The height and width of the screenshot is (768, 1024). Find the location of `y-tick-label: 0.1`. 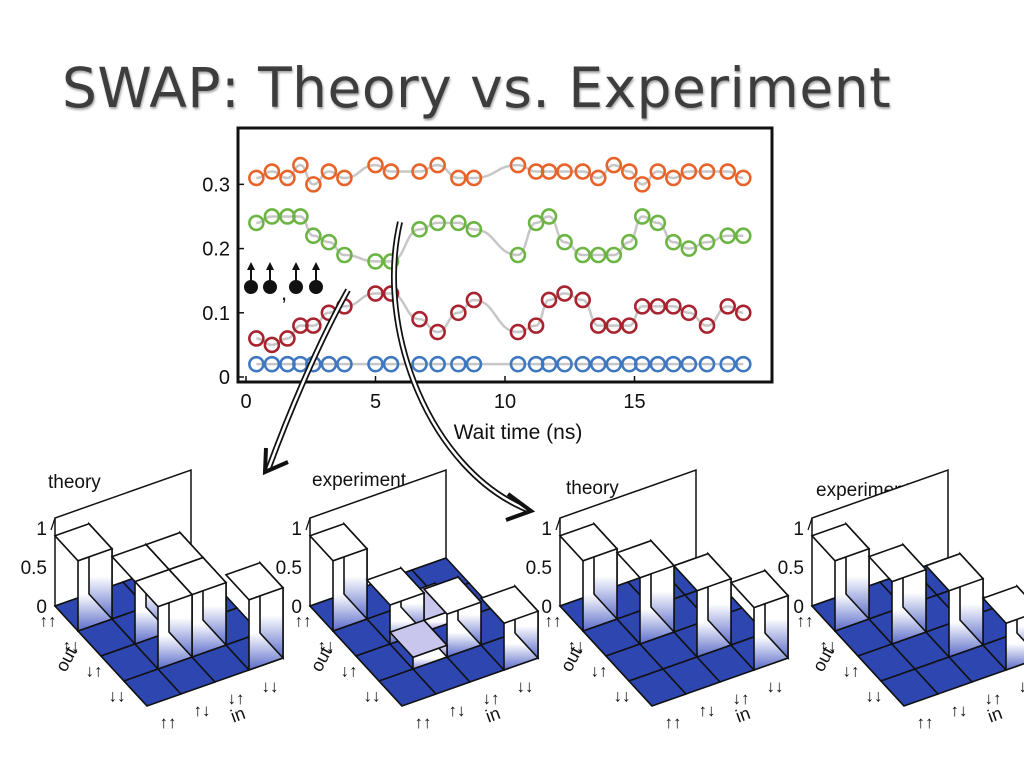

y-tick-label: 0.1 is located at coordinates (216, 314).